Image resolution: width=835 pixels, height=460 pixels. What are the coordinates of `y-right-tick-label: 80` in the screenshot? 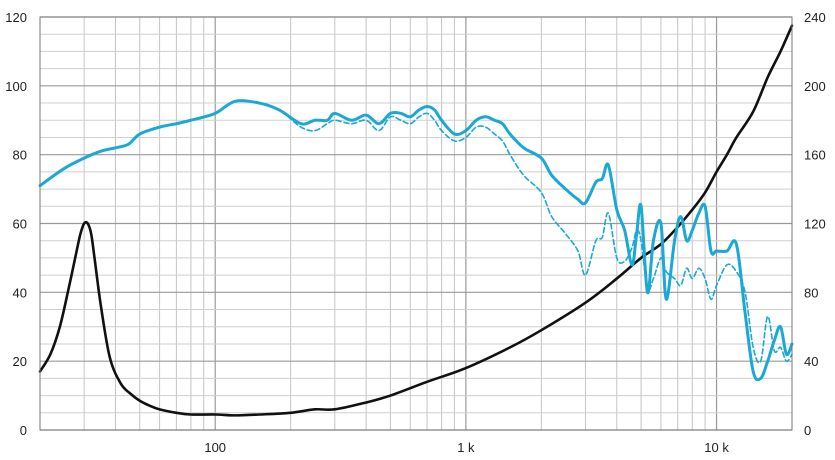 It's located at (811, 292).